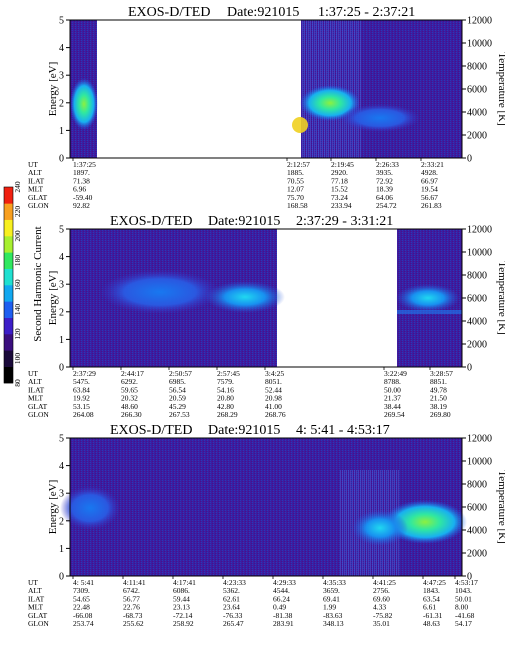 The width and height of the screenshot is (505, 649). Describe the element at coordinates (381, 590) in the screenshot. I see `ephemeris-value: 2756.` at that location.